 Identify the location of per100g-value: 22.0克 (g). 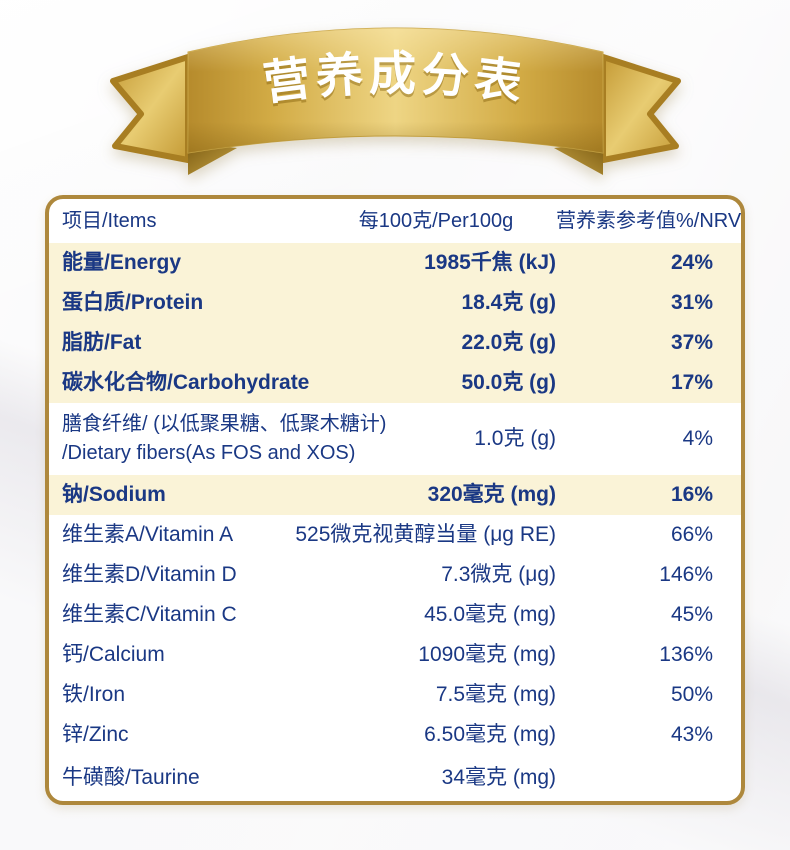
(508, 342).